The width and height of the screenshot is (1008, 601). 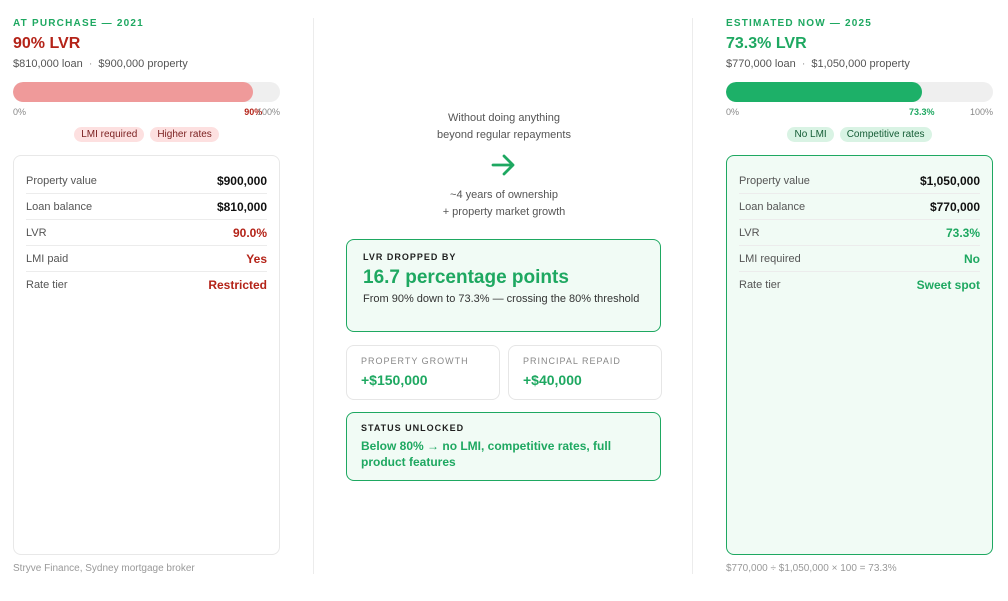 I want to click on property-growth-label: PROPERTY GROWTH, so click(x=415, y=361).